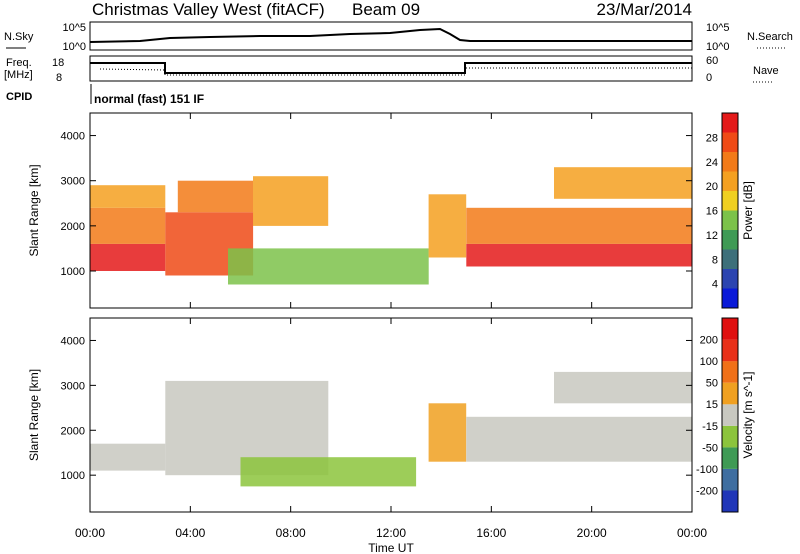 Image resolution: width=800 pixels, height=554 pixels. Describe the element at coordinates (644, 9) in the screenshot. I see `date-label: 23/Mar/2014` at that location.